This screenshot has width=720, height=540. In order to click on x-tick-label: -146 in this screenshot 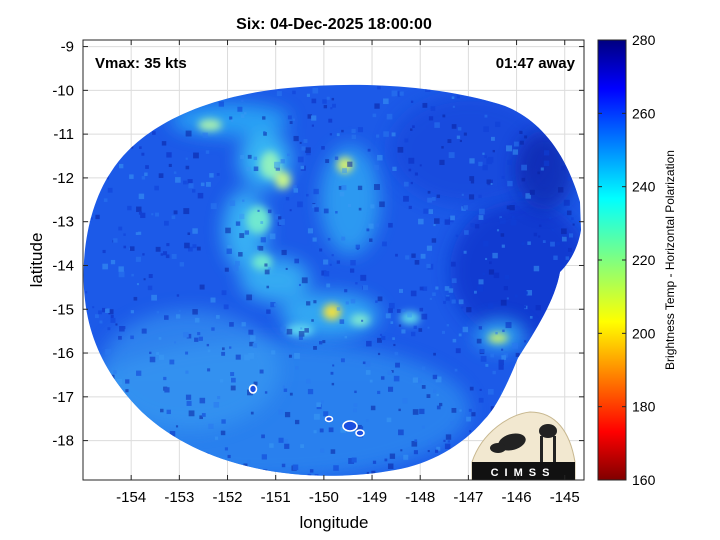, I will do `click(517, 497)`.